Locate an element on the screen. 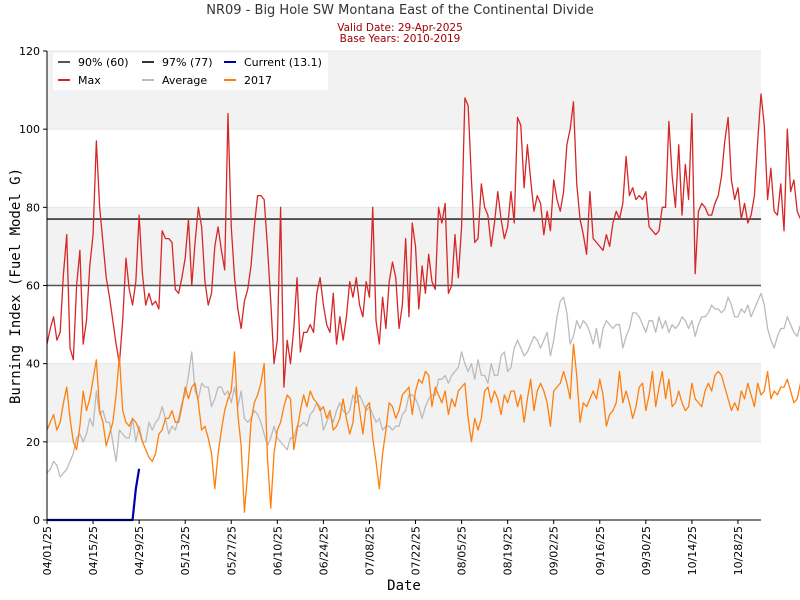 The height and width of the screenshot is (600, 800). legend-label-current-13-1: Current (13.1) is located at coordinates (283, 62).